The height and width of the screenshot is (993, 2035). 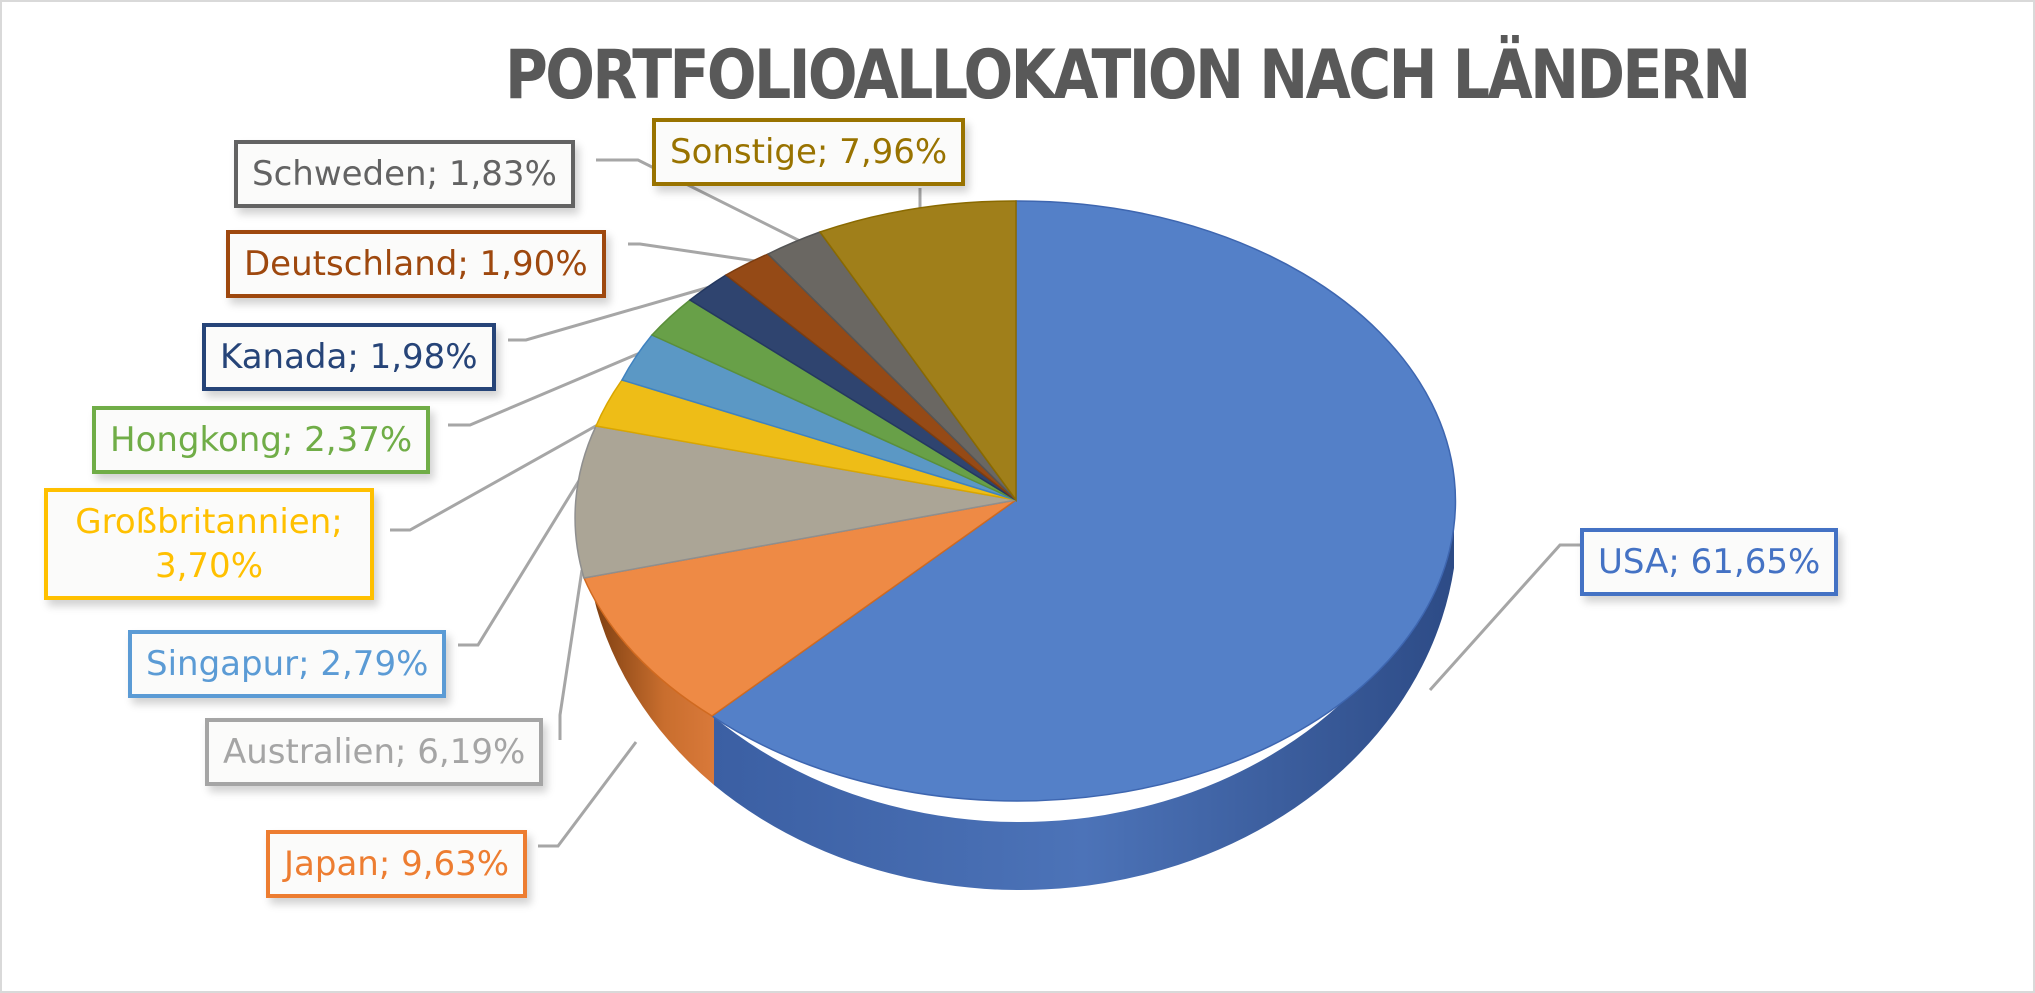 What do you see at coordinates (917, 351) in the screenshot?
I see `slice-sonstige` at bounding box center [917, 351].